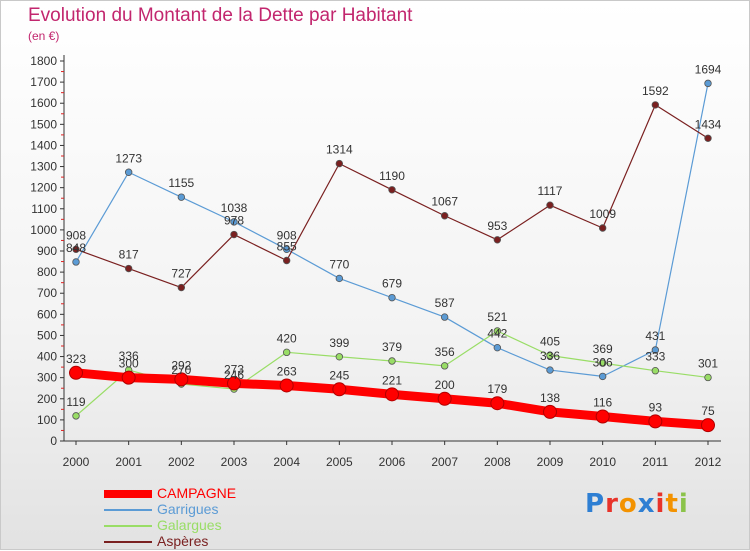 This screenshot has width=750, height=551. Describe the element at coordinates (708, 462) in the screenshot. I see `x-tick-label: 2012` at that location.